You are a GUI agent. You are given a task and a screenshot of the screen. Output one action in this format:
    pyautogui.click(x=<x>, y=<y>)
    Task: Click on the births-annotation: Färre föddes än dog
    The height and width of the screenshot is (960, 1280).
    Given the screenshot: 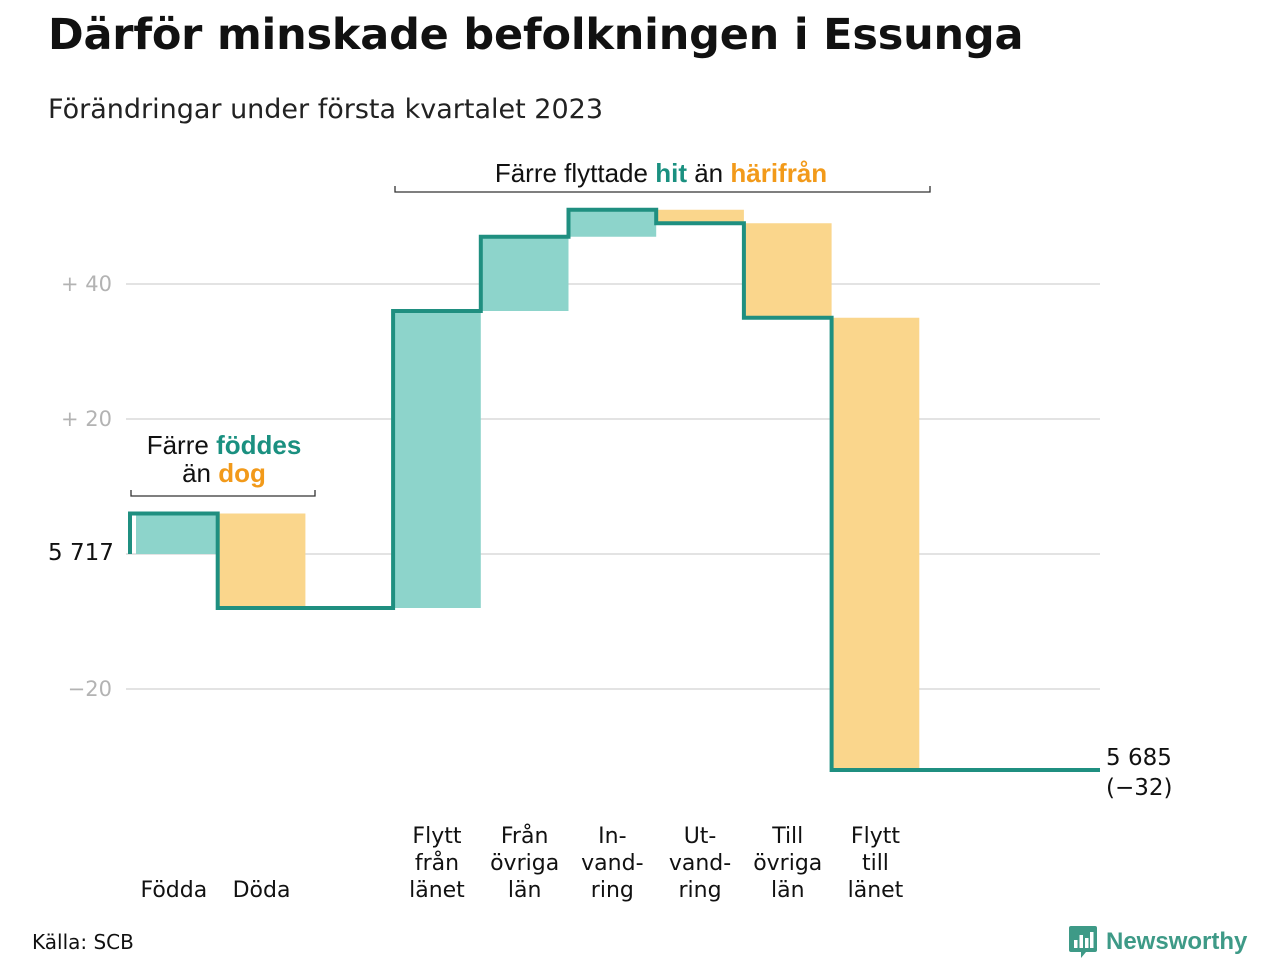 What is the action you would take?
    pyautogui.click(x=223, y=463)
    